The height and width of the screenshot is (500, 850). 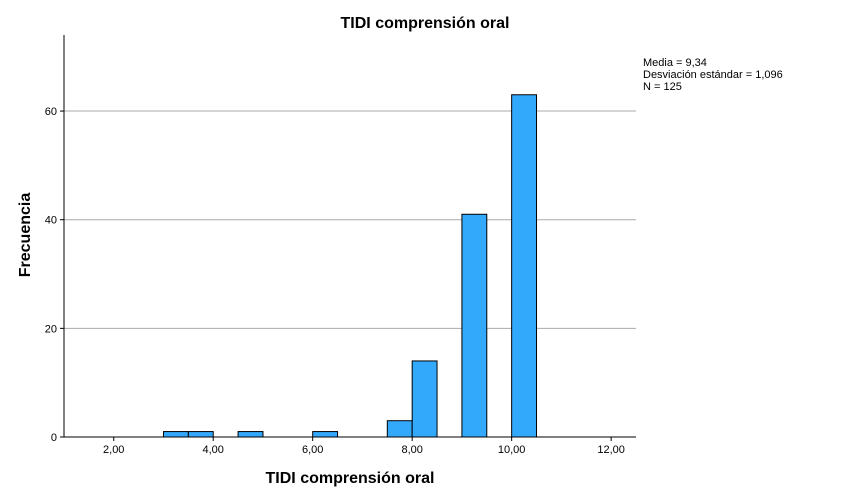 What do you see at coordinates (25, 235) in the screenshot?
I see `y-axis-title: Frecuencia` at bounding box center [25, 235].